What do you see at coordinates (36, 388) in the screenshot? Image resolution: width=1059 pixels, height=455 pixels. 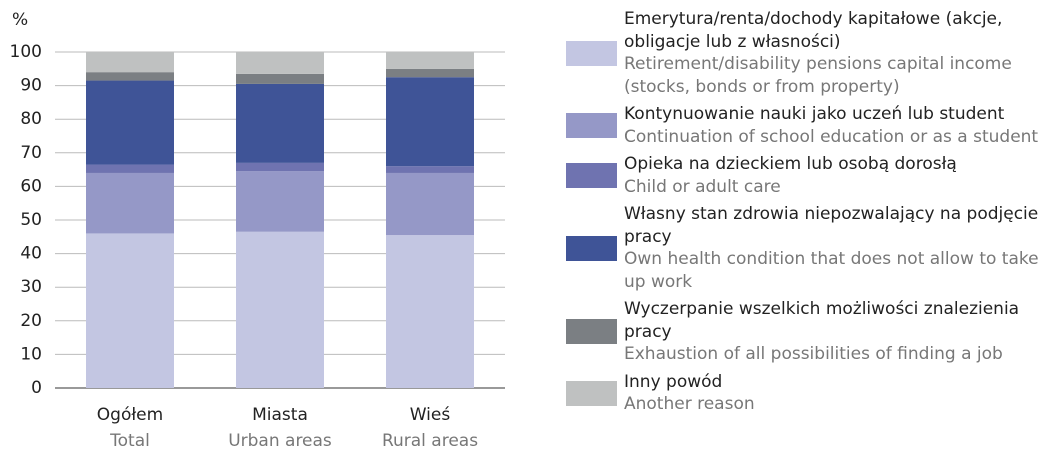 I see `y-tick-label: 0` at bounding box center [36, 388].